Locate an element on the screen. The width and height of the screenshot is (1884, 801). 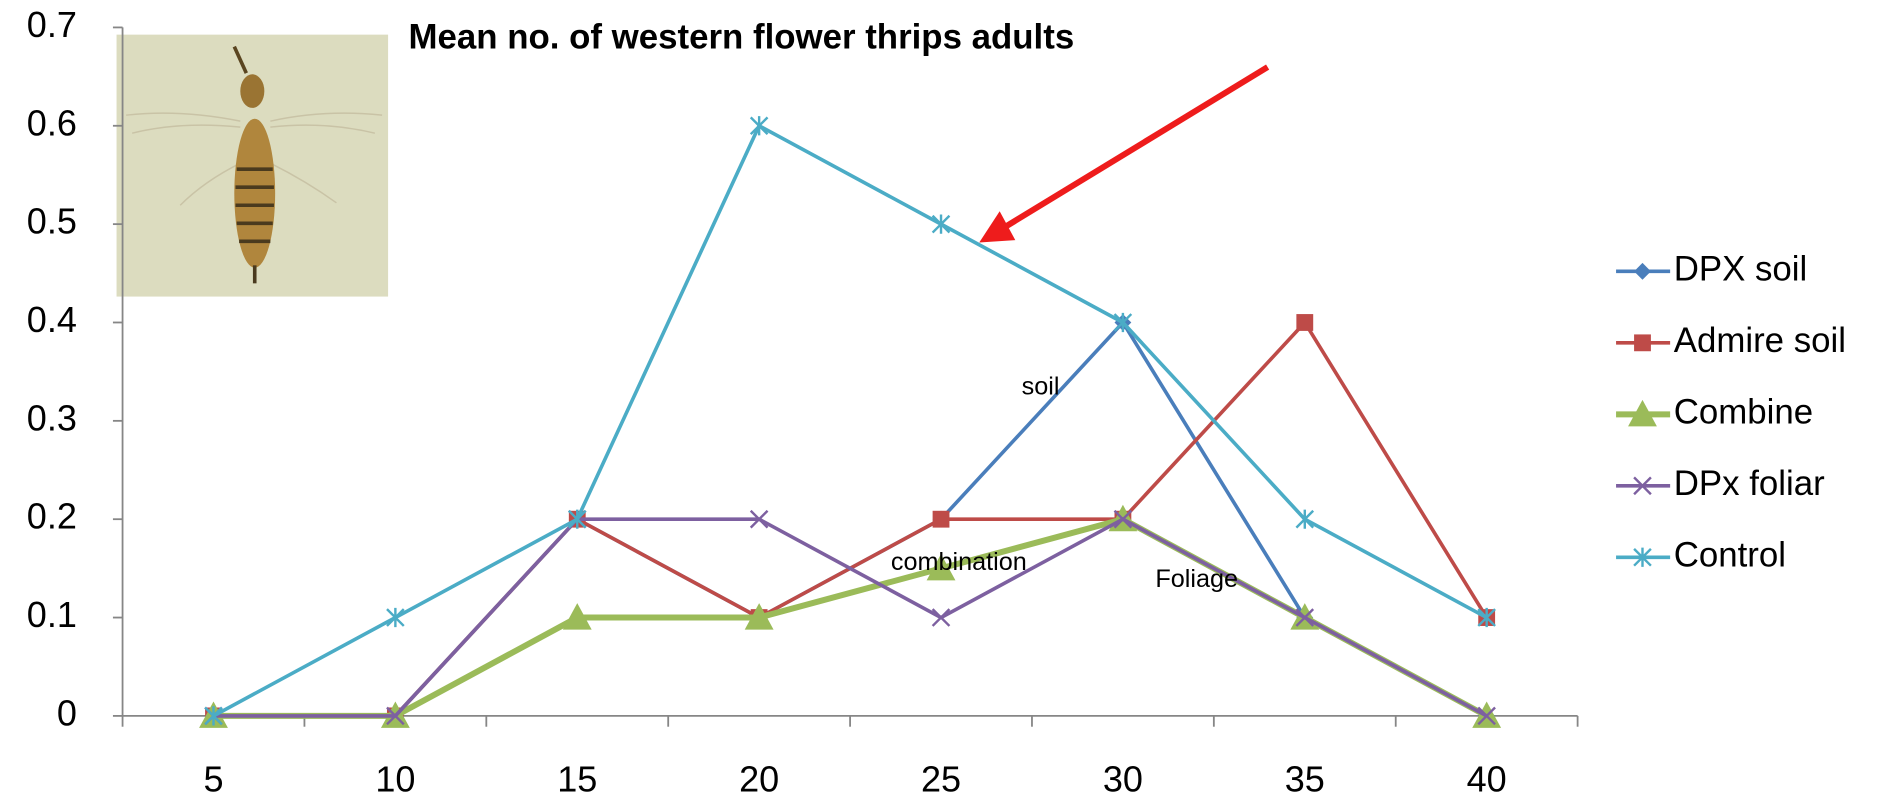
y-tick-label: 0 is located at coordinates (67, 712).